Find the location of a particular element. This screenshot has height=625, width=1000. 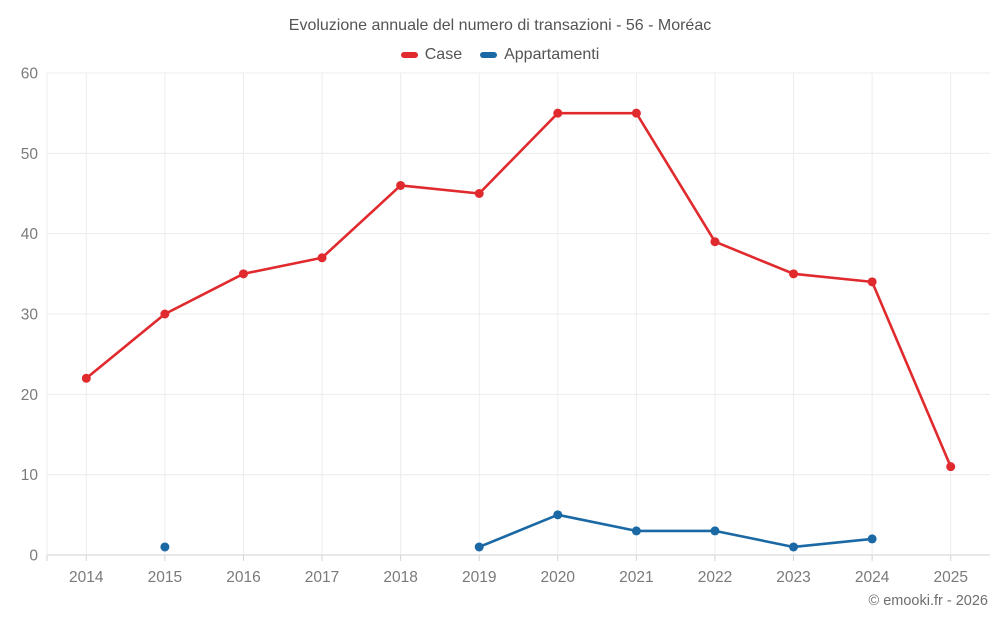

appartamenti-data-point-2024 is located at coordinates (872, 539).